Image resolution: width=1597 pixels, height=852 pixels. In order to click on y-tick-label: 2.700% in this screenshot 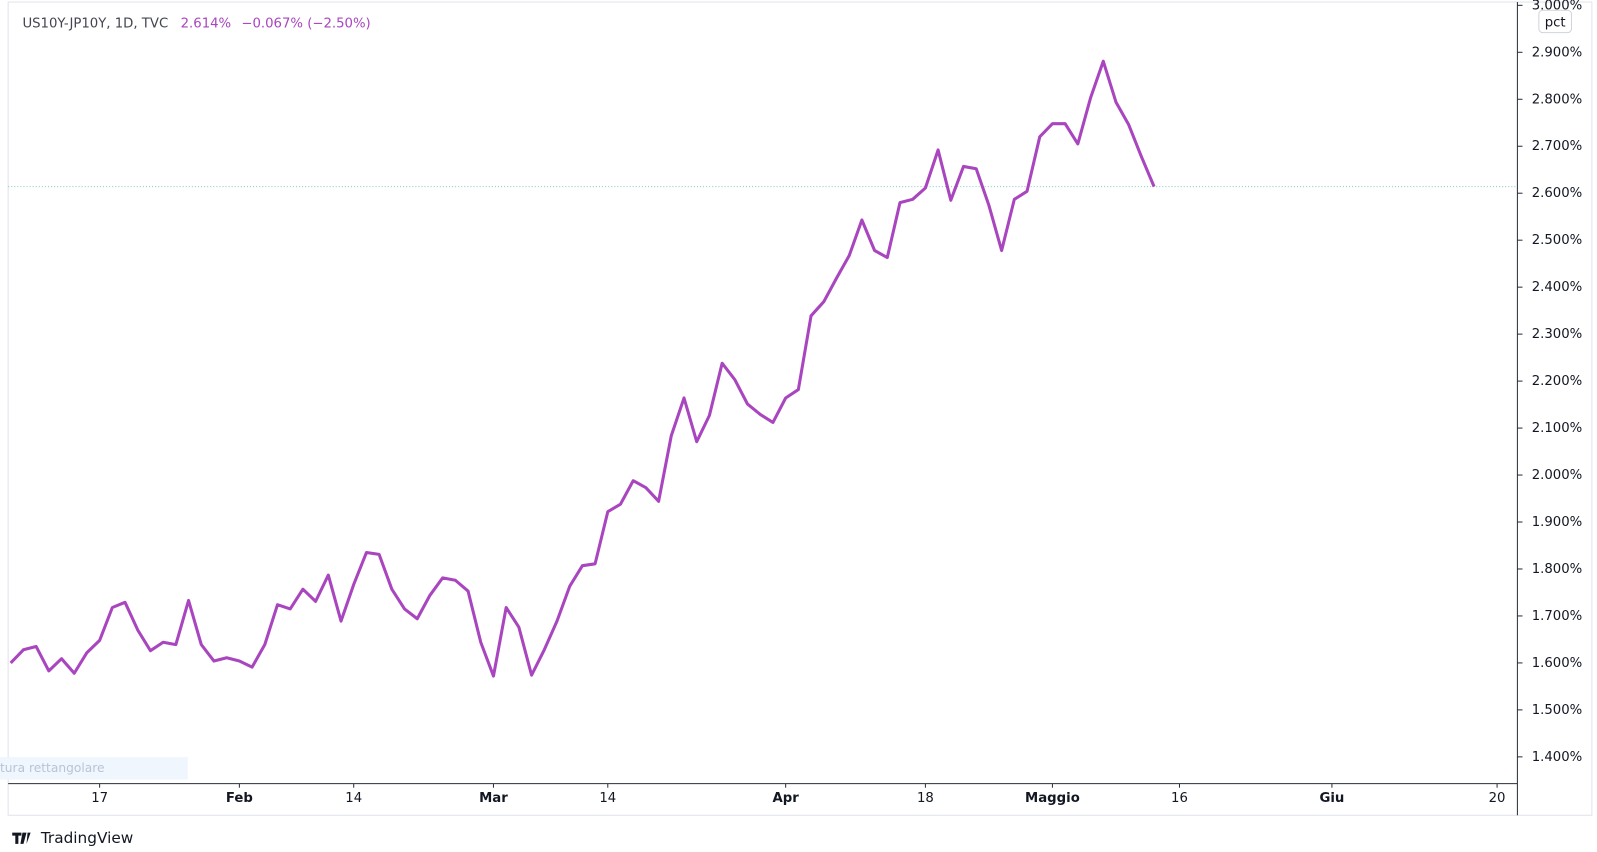, I will do `click(1557, 146)`.